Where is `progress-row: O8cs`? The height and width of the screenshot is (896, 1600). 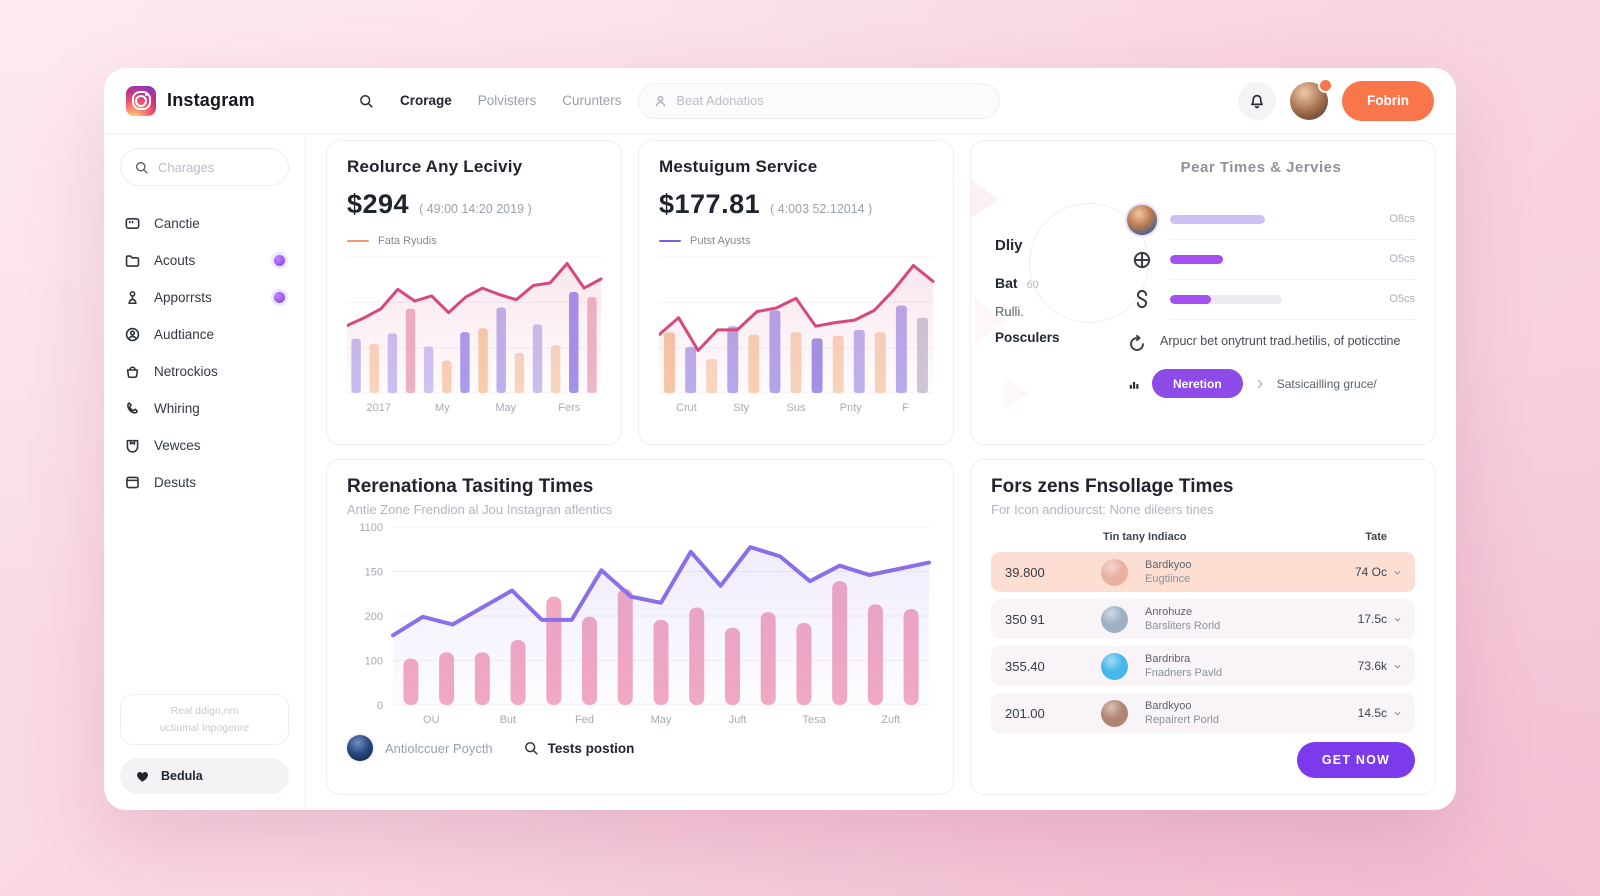
progress-row: O8cs is located at coordinates (1271, 220).